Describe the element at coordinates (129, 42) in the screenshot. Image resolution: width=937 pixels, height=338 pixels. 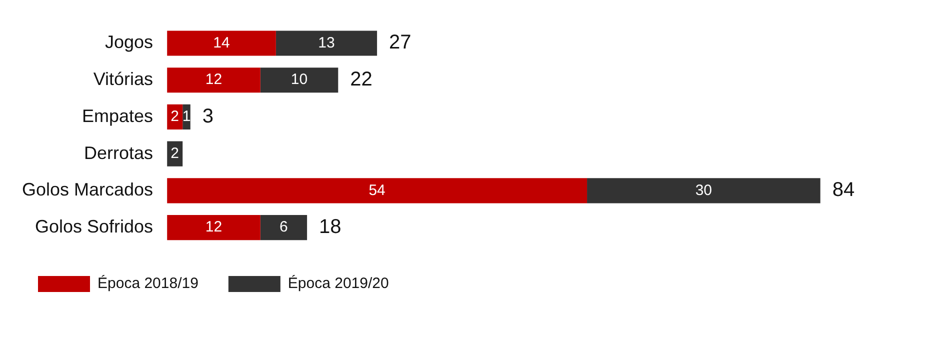
I see `y-tick-label: Jogos` at that location.